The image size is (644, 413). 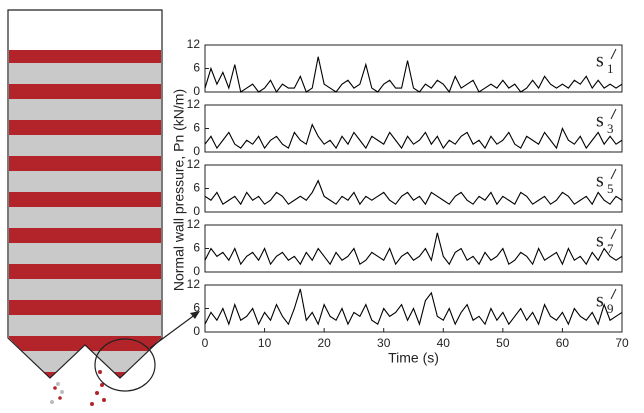 What do you see at coordinates (179, 190) in the screenshot?
I see `y-axis-label: Normal wall pressure, Pn (kN/m)` at bounding box center [179, 190].